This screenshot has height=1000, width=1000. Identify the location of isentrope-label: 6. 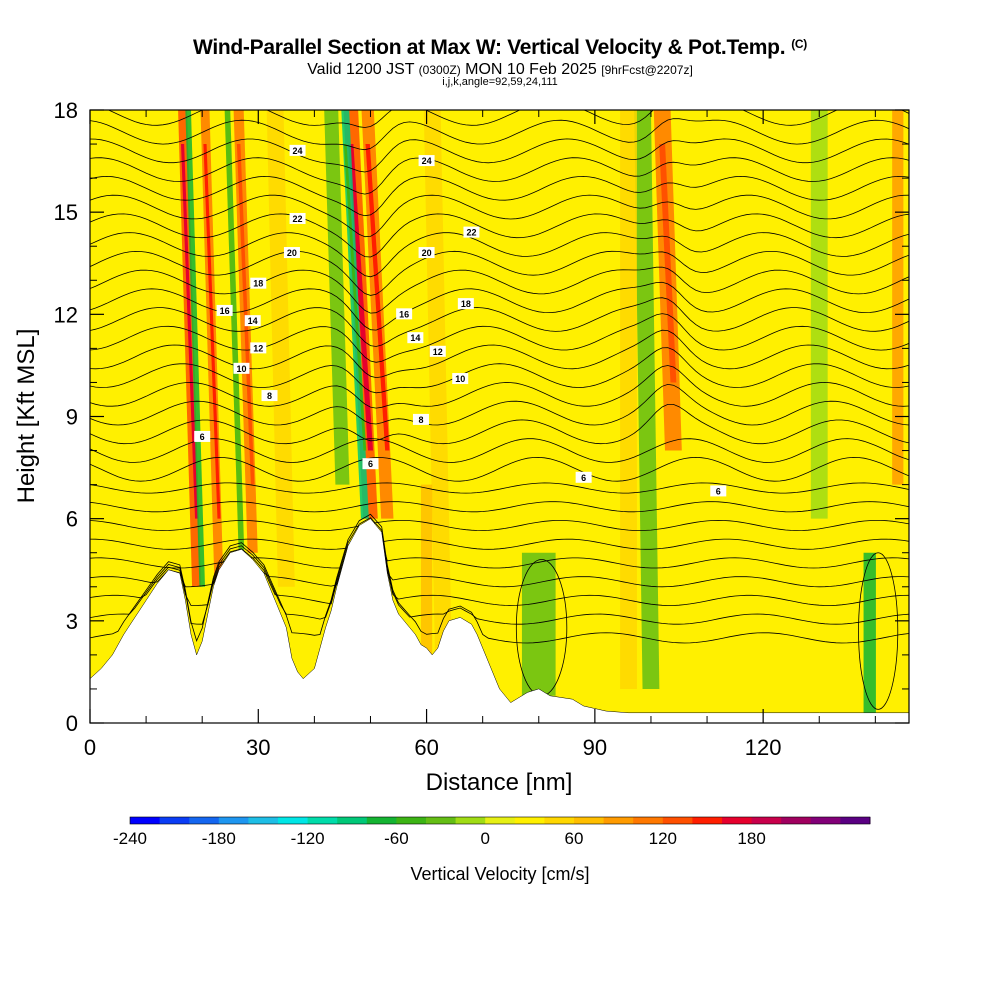
(202, 437).